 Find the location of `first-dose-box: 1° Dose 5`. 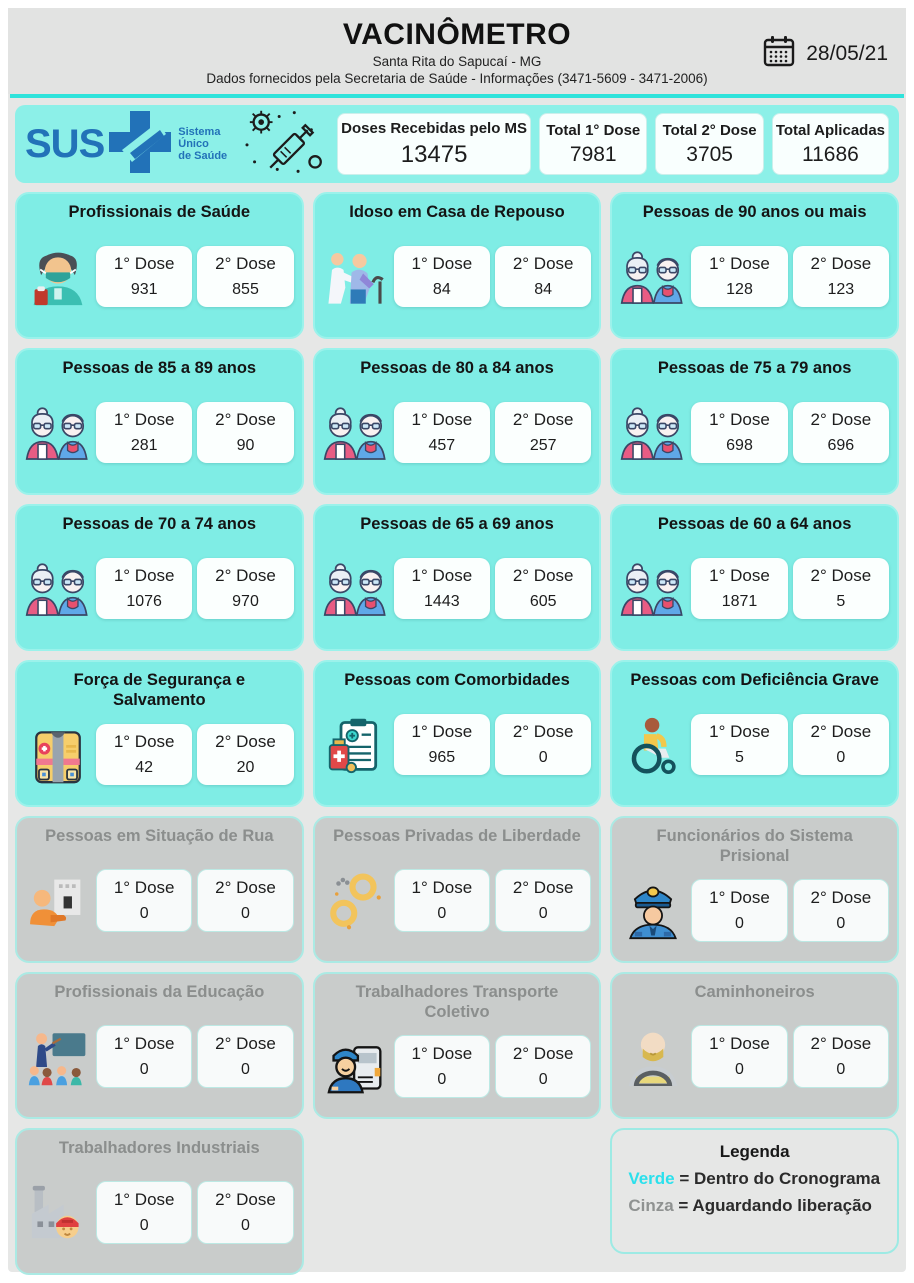

first-dose-box: 1° Dose 5 is located at coordinates (739, 745).